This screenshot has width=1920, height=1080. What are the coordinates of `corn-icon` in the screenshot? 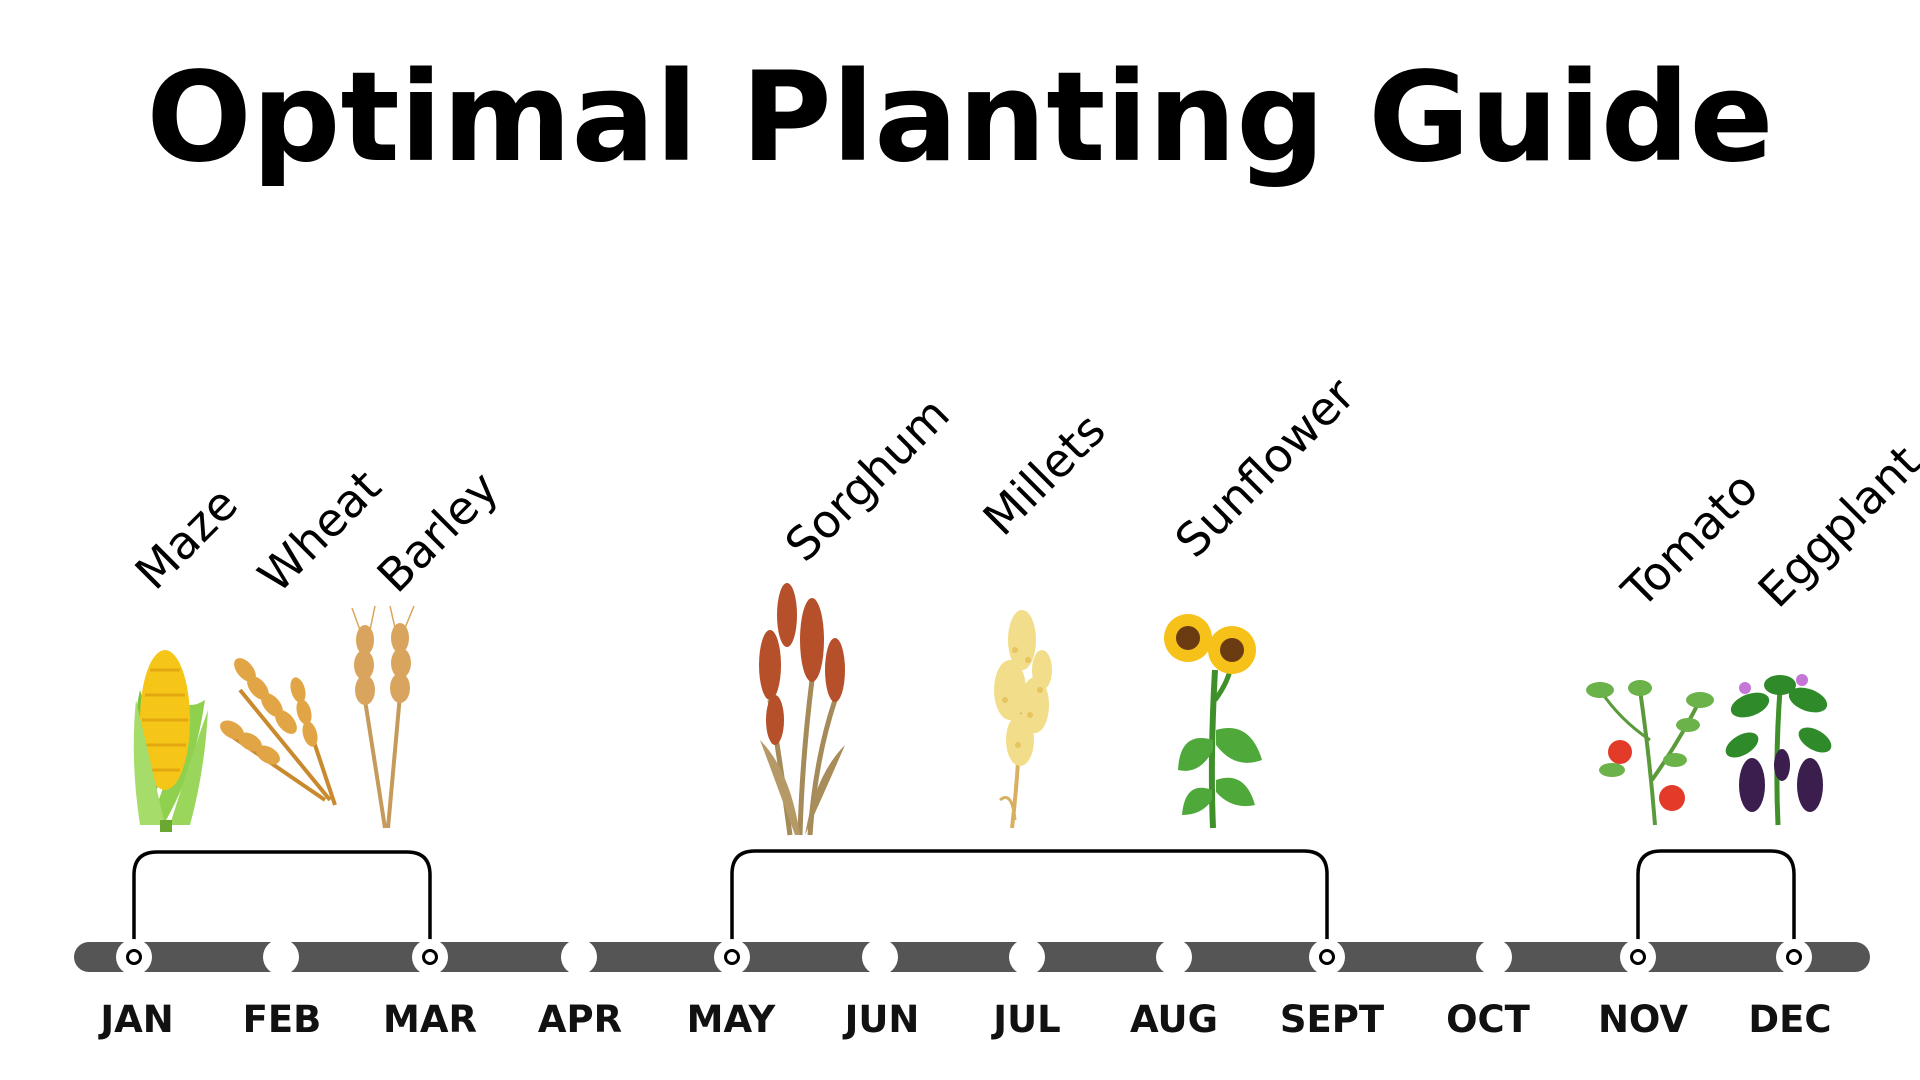 It's located at (170, 741).